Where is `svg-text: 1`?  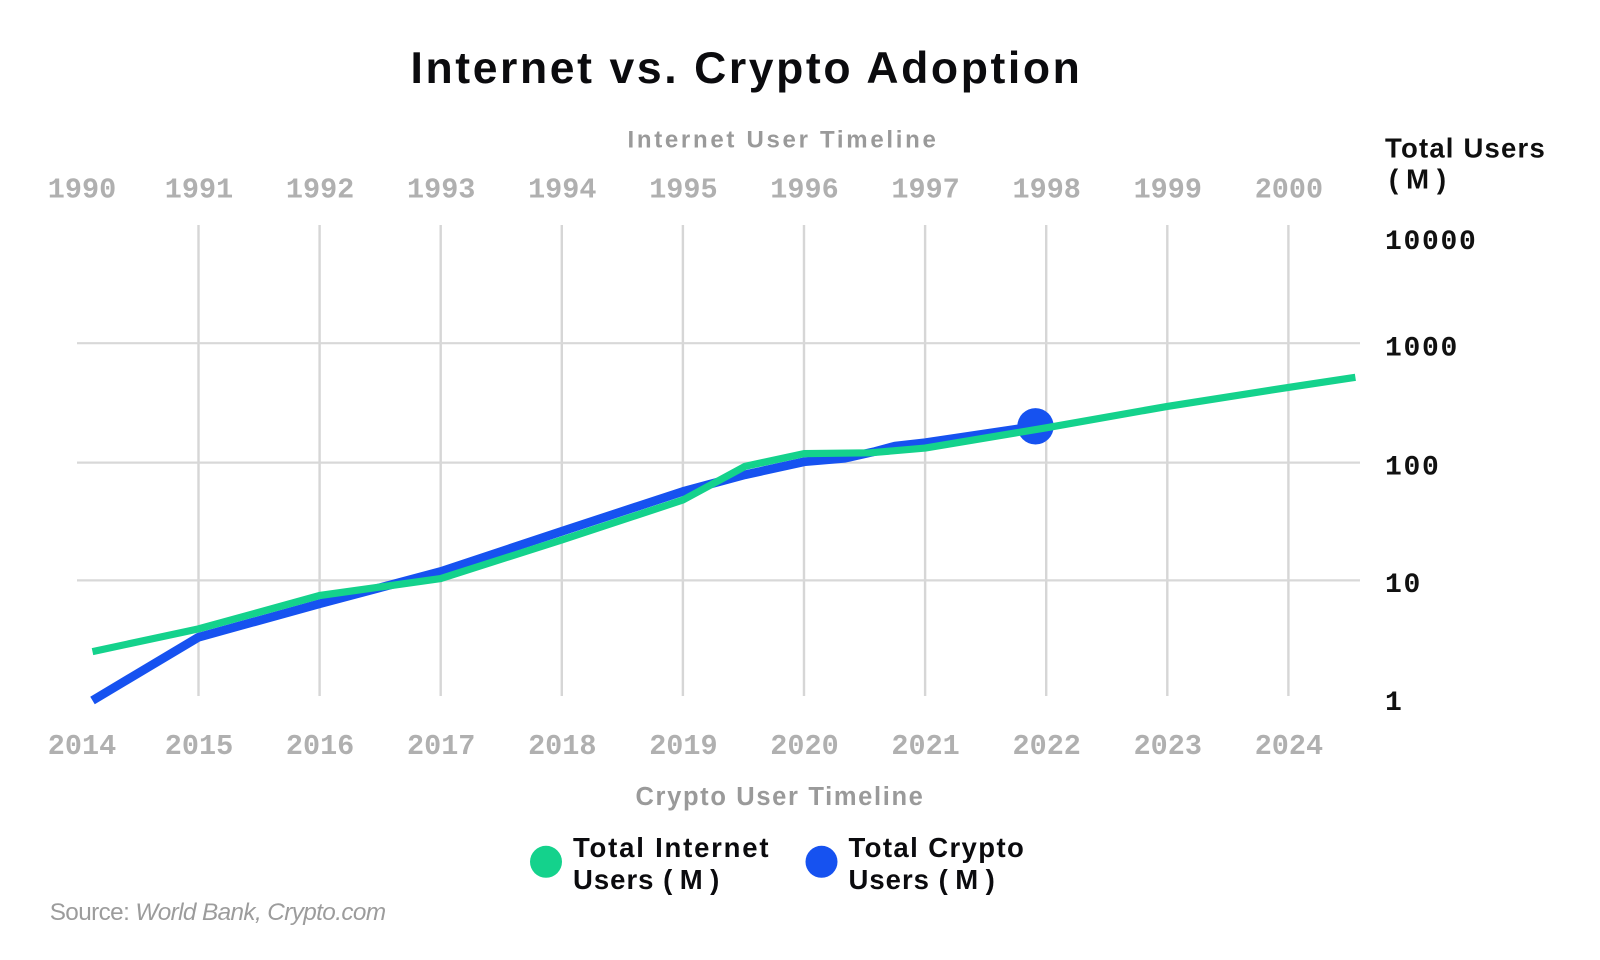 svg-text: 1 is located at coordinates (1394, 703).